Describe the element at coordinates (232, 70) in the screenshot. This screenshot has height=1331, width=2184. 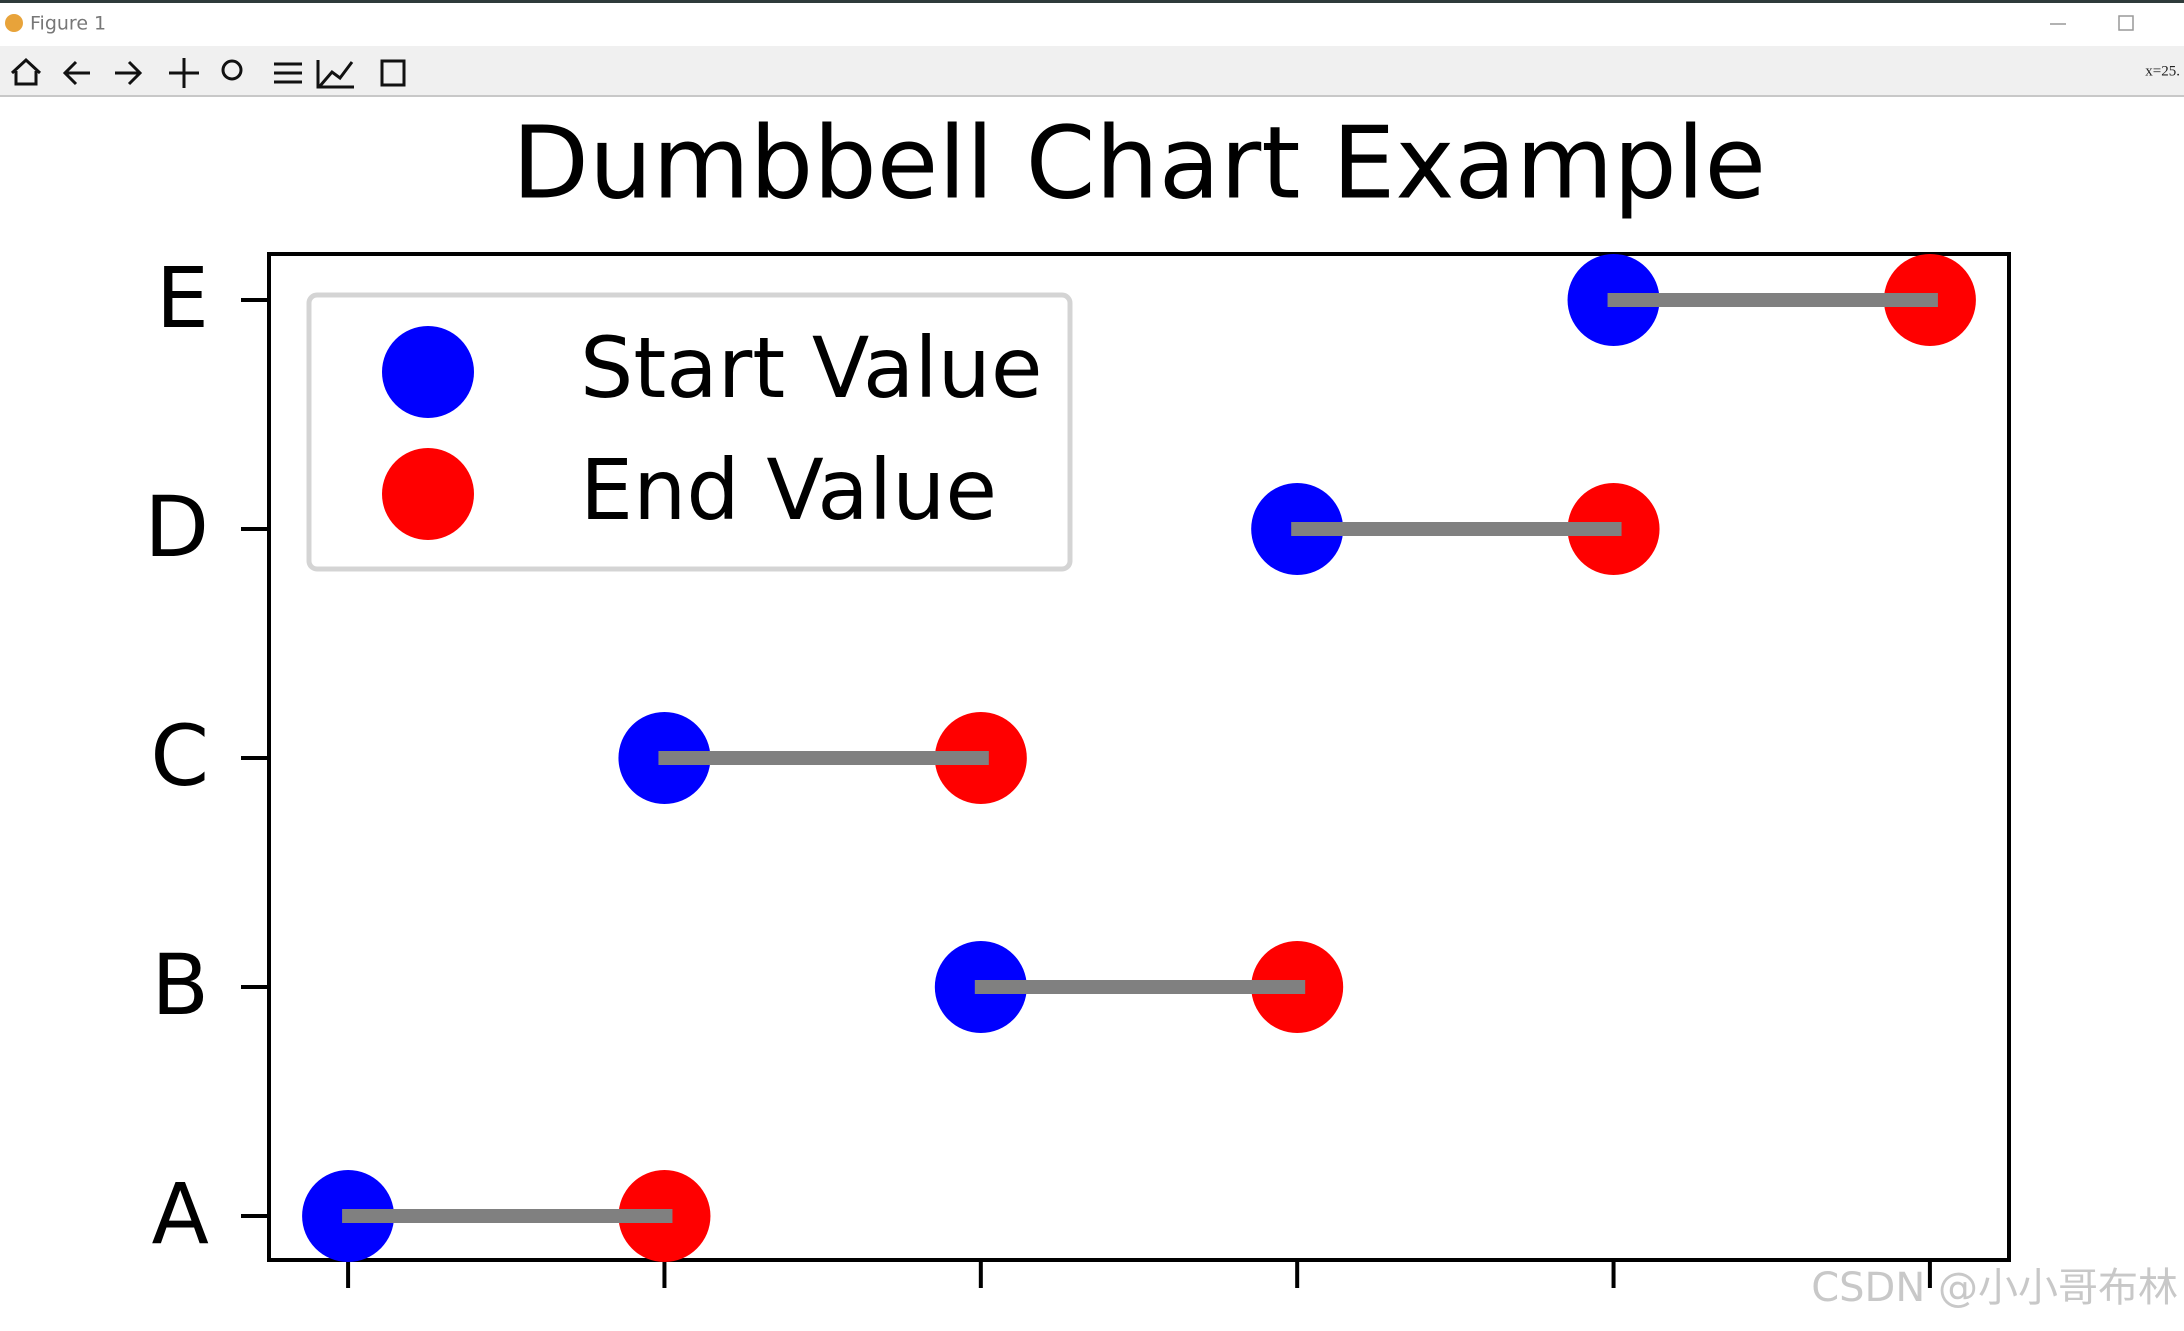
I see `zoom-button` at that location.